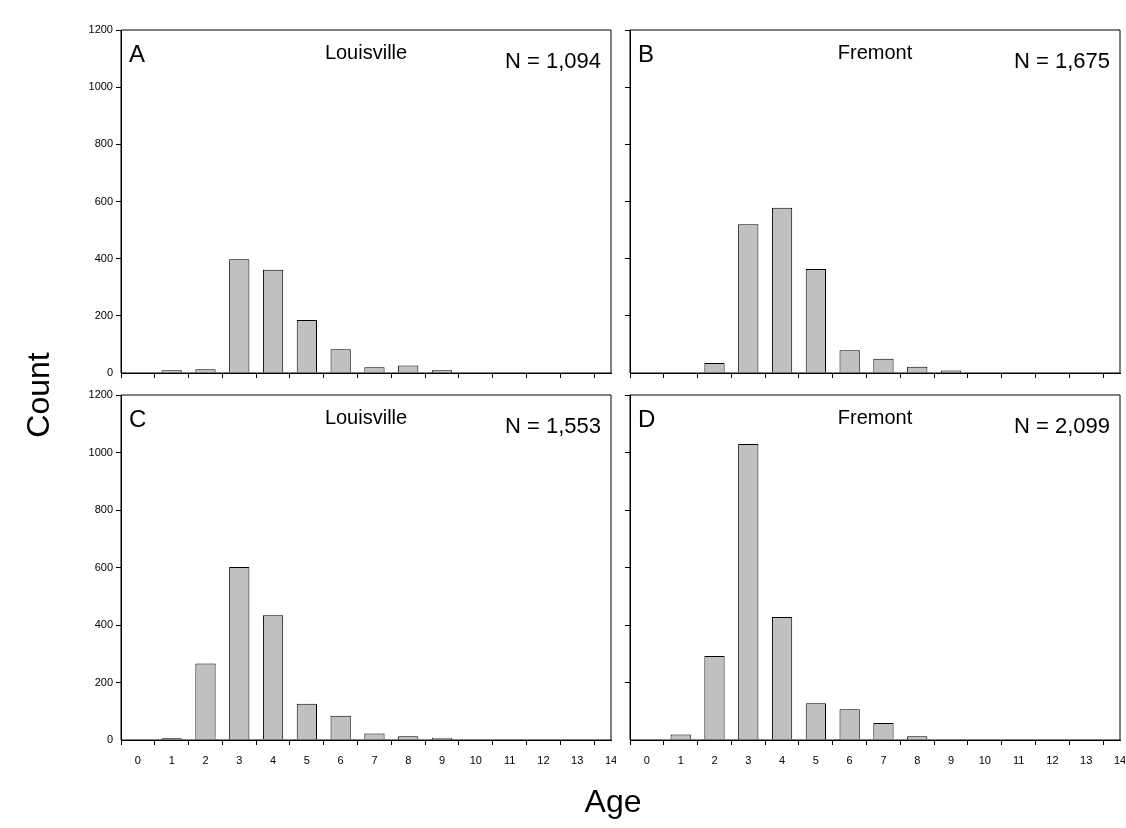 This screenshot has width=1126, height=828. Describe the element at coordinates (38, 395) in the screenshot. I see `y-axis-title: Count` at that location.